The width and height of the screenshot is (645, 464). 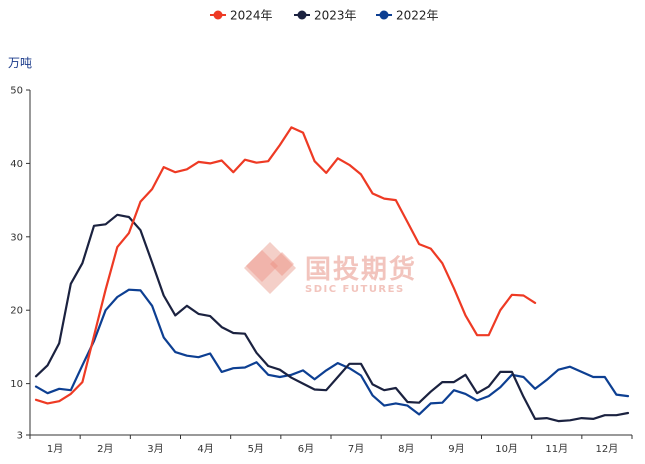 What do you see at coordinates (16, 164) in the screenshot?
I see `y-tick-label: 40` at bounding box center [16, 164].